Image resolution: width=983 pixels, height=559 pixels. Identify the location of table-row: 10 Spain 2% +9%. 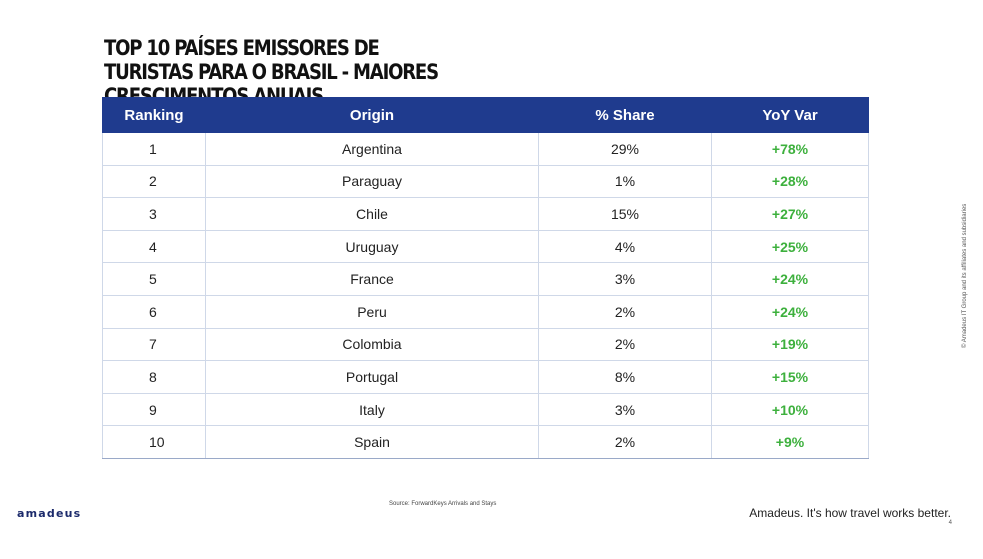
(485, 442).